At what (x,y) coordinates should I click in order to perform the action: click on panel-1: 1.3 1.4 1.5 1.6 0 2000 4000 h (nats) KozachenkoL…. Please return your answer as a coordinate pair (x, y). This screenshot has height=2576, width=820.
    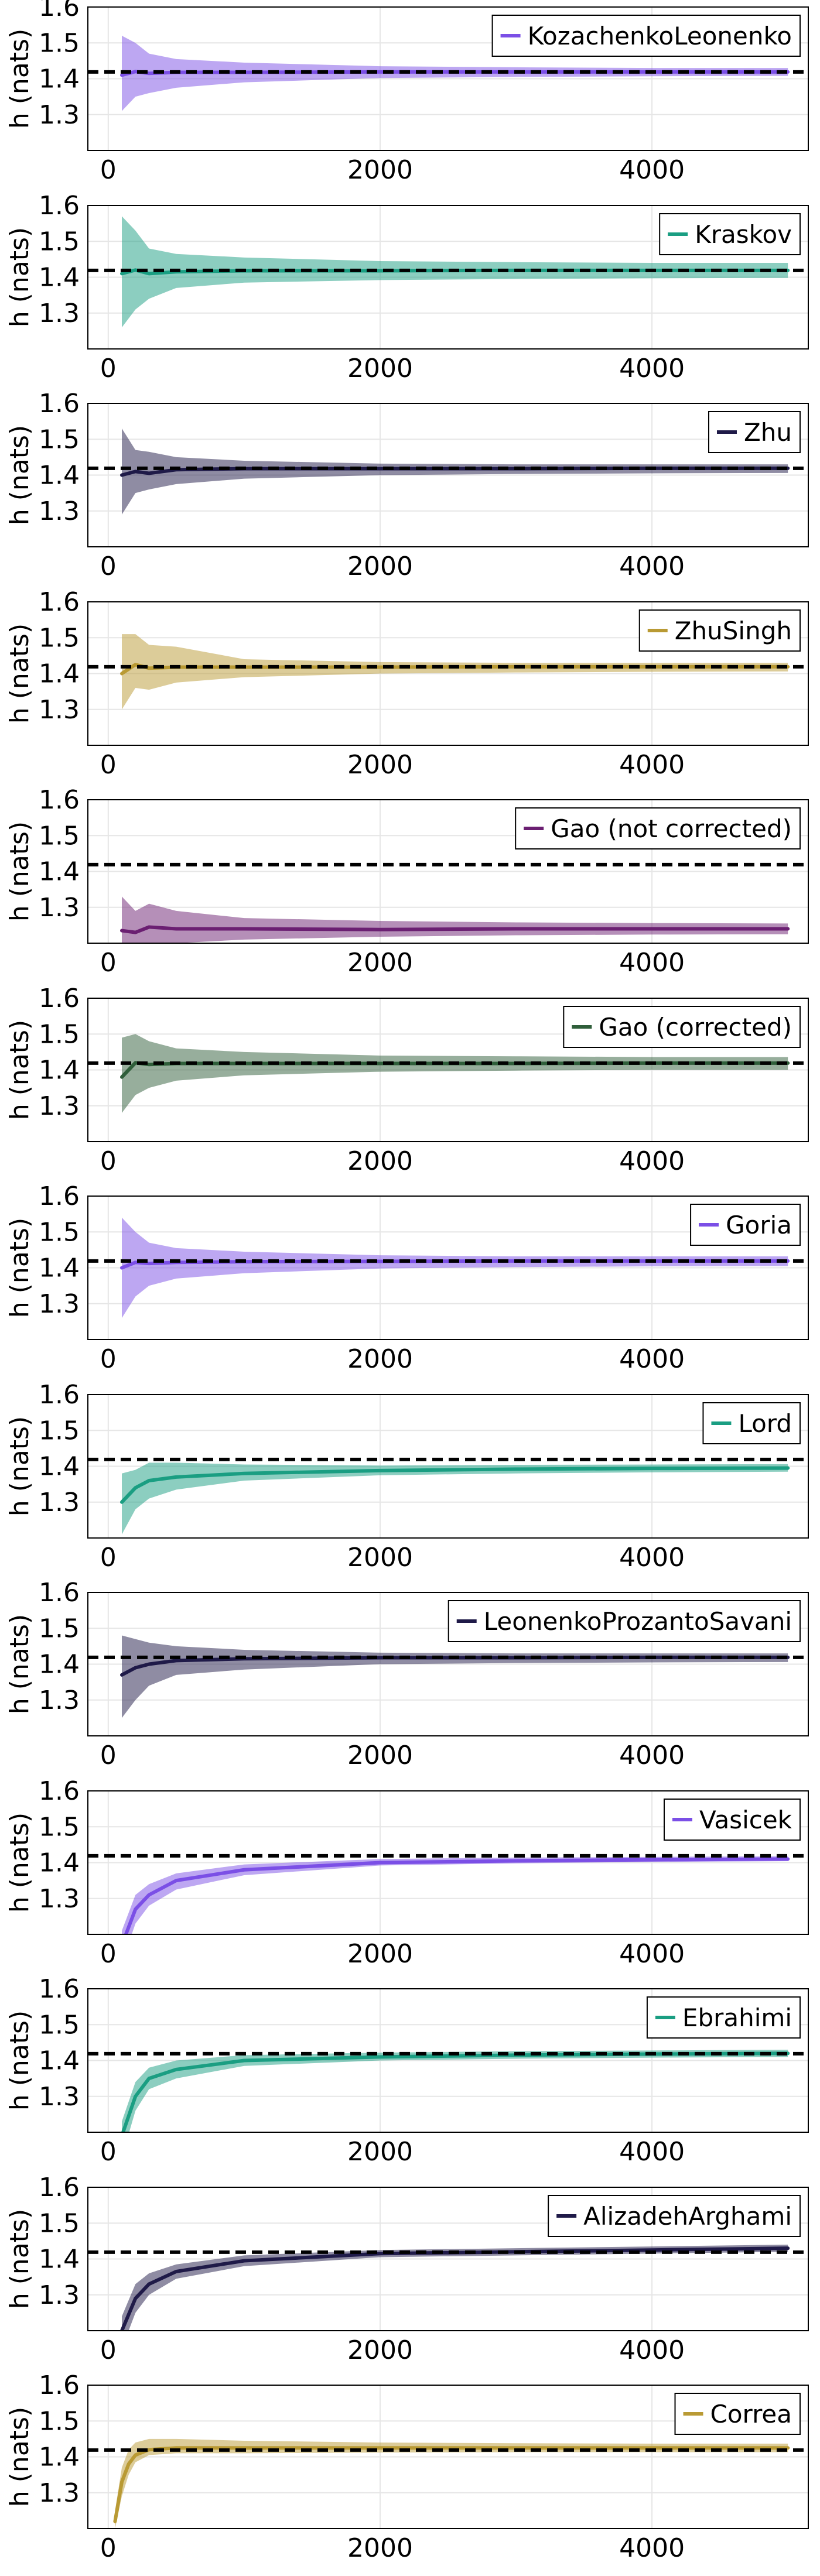
    Looking at the image, I should click on (407, 92).